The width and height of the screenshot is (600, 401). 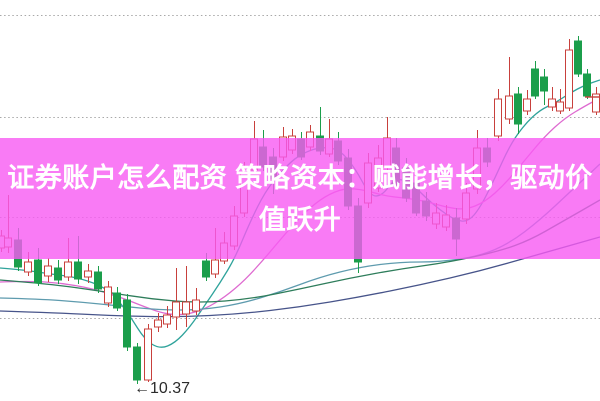 I want to click on low-price-label: ←10.37, so click(x=162, y=388).